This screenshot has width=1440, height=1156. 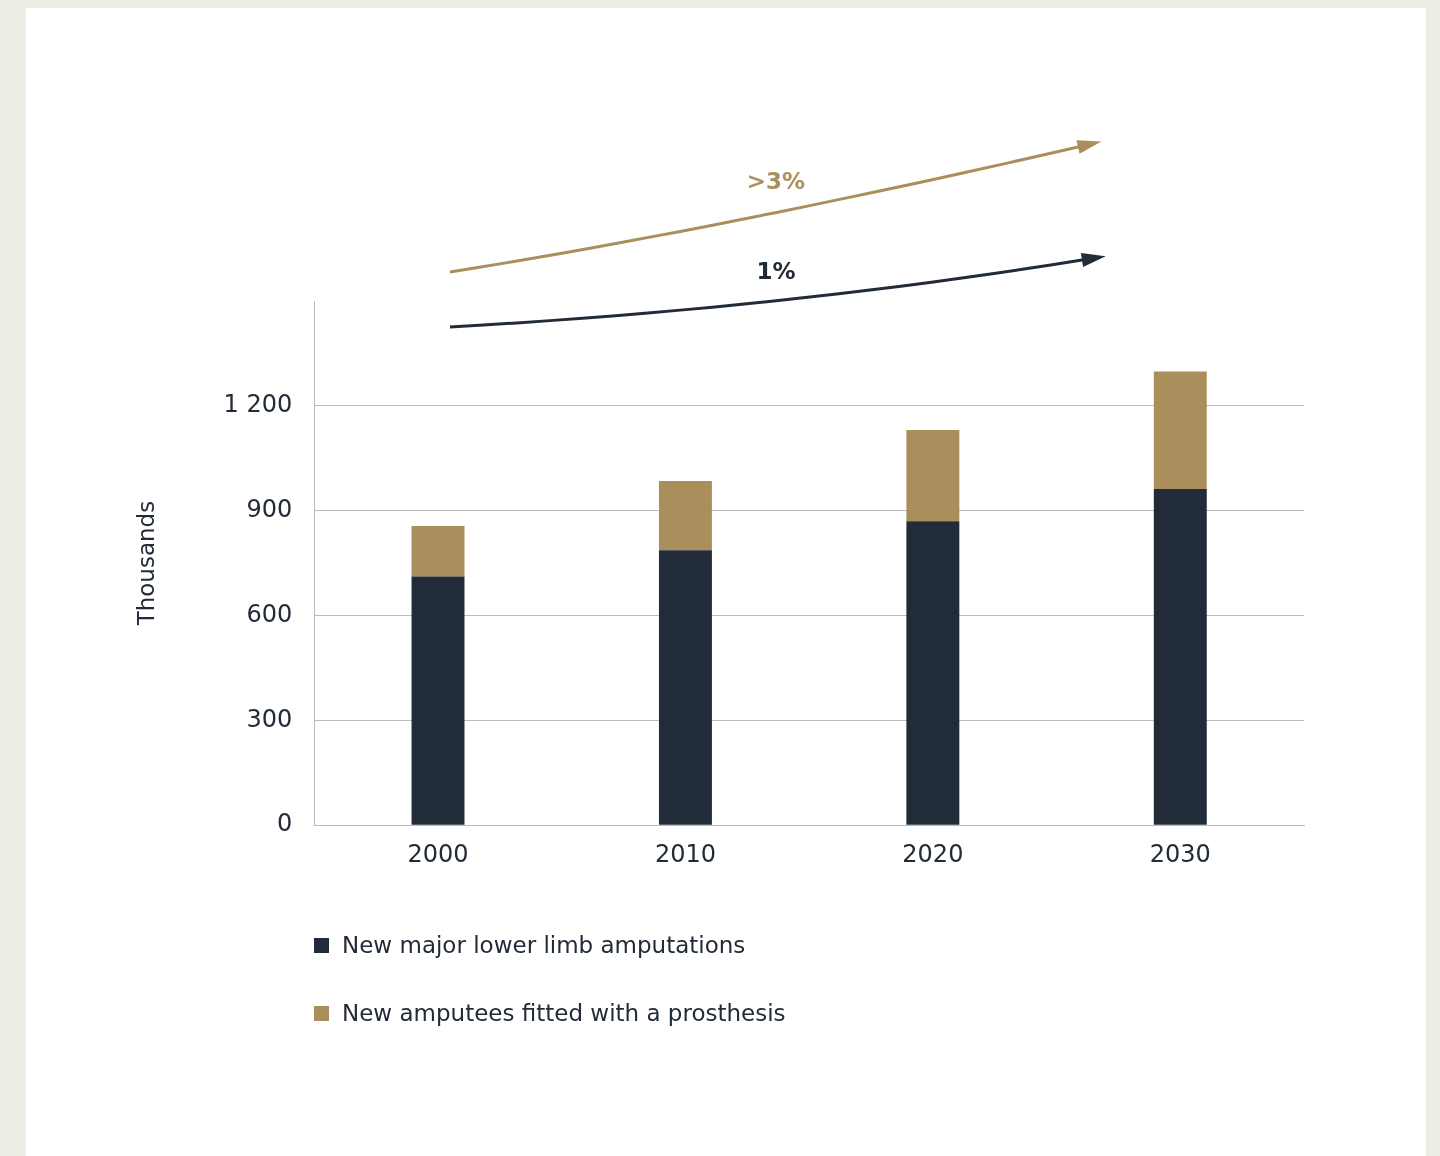 What do you see at coordinates (933, 853) in the screenshot?
I see `x-tick-label: 2020` at bounding box center [933, 853].